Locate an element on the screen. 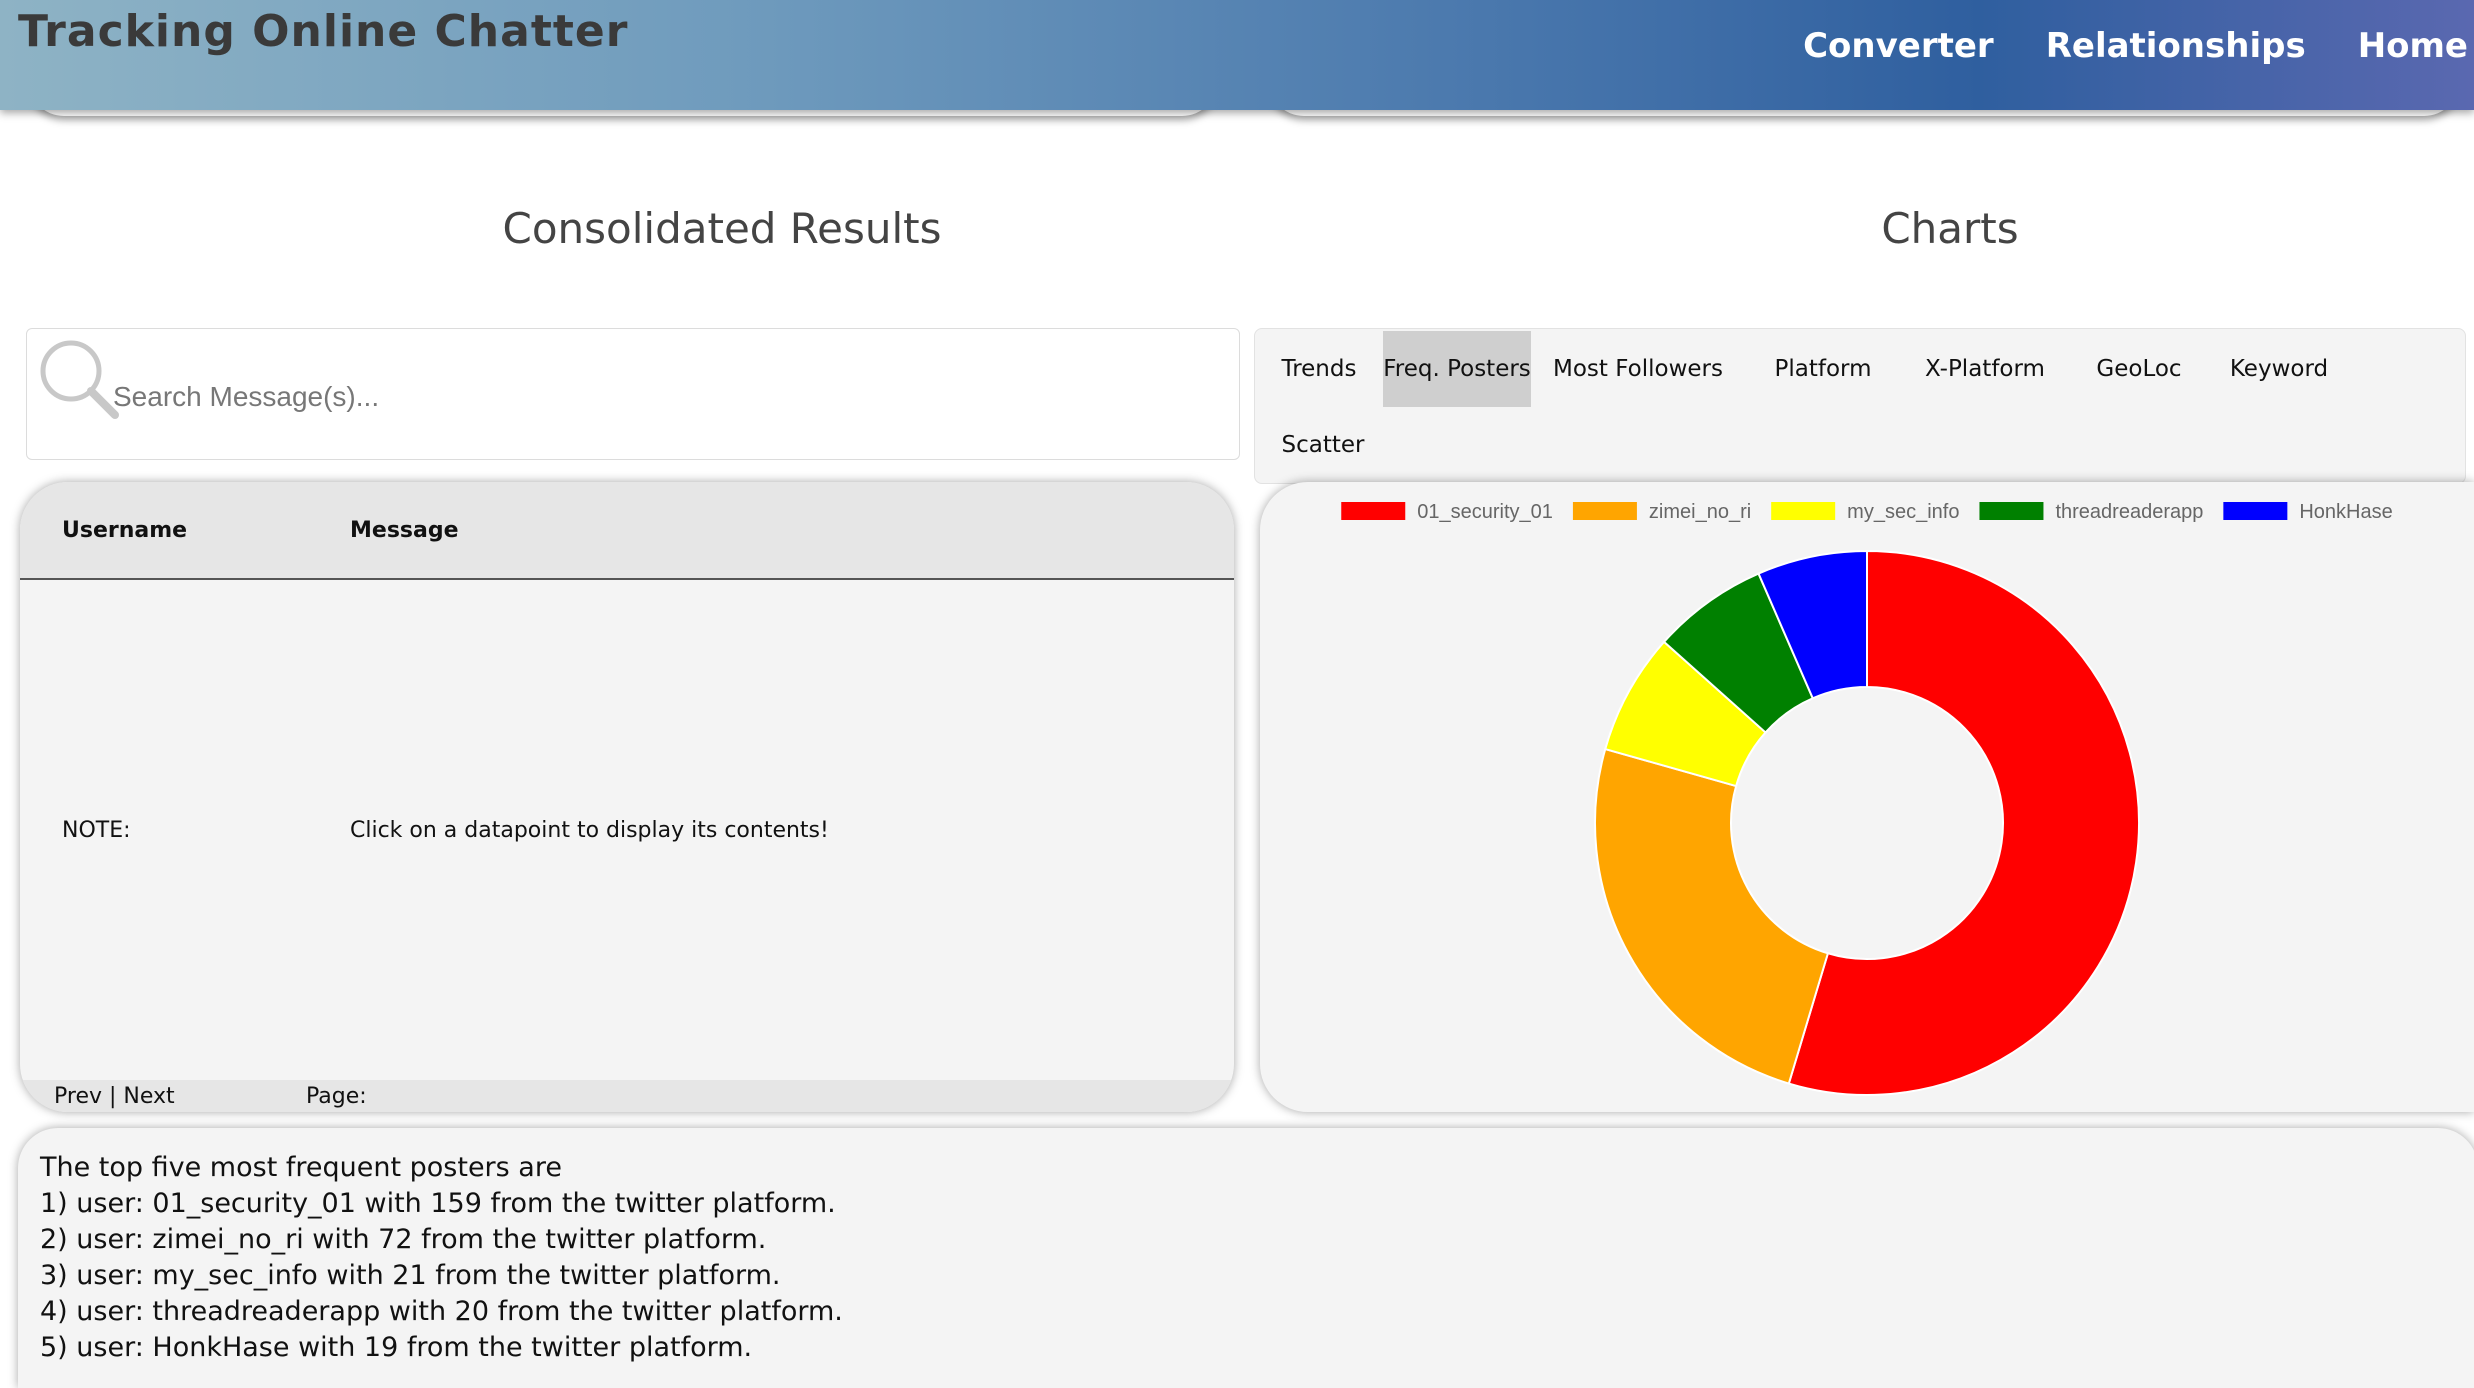  table-footer: Prev | Next Page: is located at coordinates (627, 1096).